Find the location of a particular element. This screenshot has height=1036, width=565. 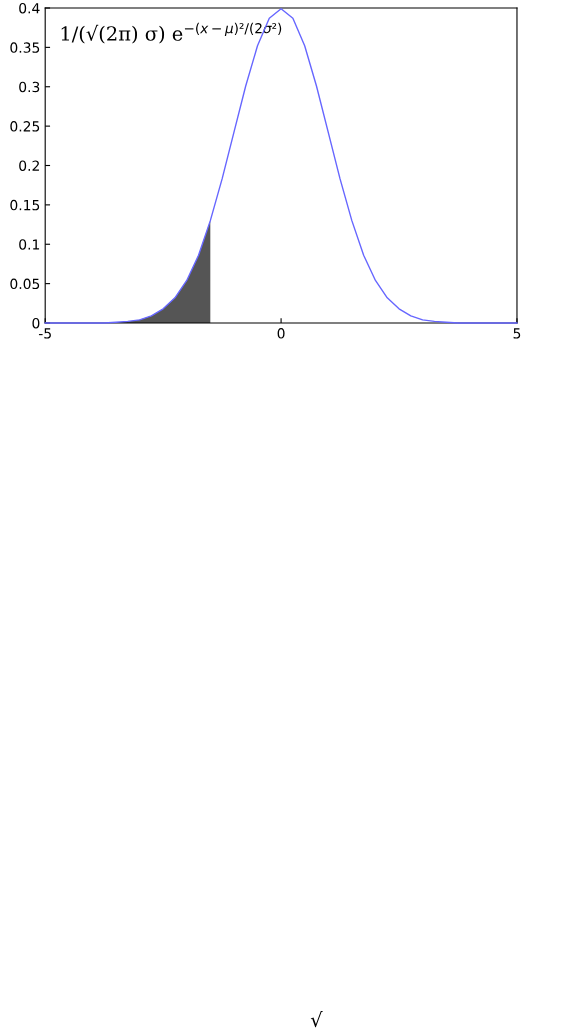

y-tick-label: 0.2 is located at coordinates (29, 165).